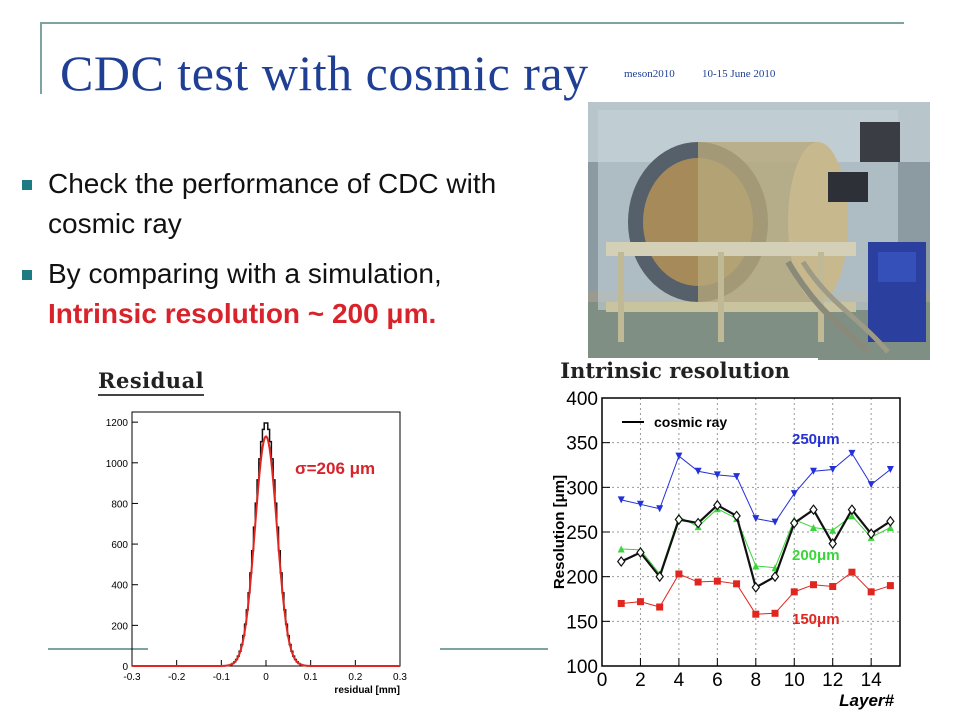 The image size is (960, 720). I want to click on detector-photo, so click(759, 231).